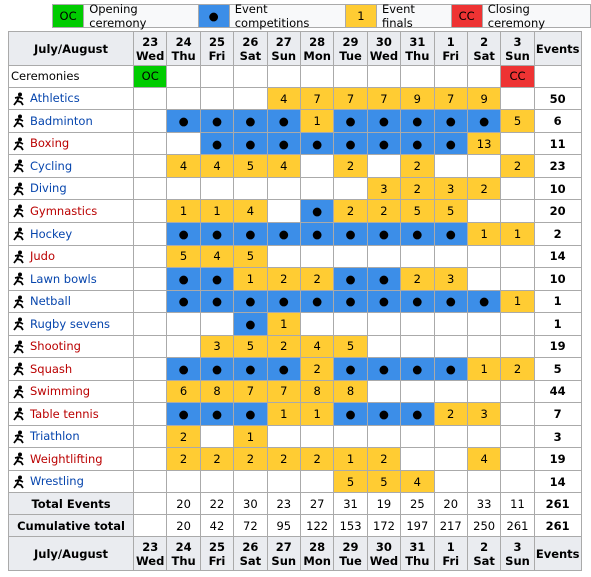 The image size is (591, 577). Describe the element at coordinates (350, 41) in the screenshot. I see `day-date: 29` at that location.